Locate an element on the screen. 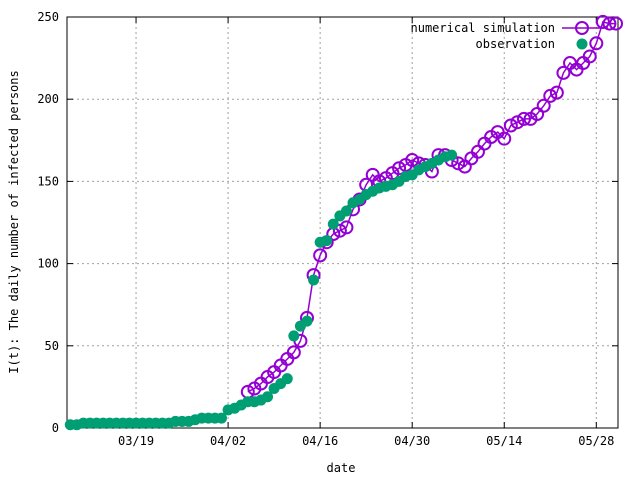 The width and height of the screenshot is (640, 485). legend-label-simulation: numerical simulation is located at coordinates (483, 28).